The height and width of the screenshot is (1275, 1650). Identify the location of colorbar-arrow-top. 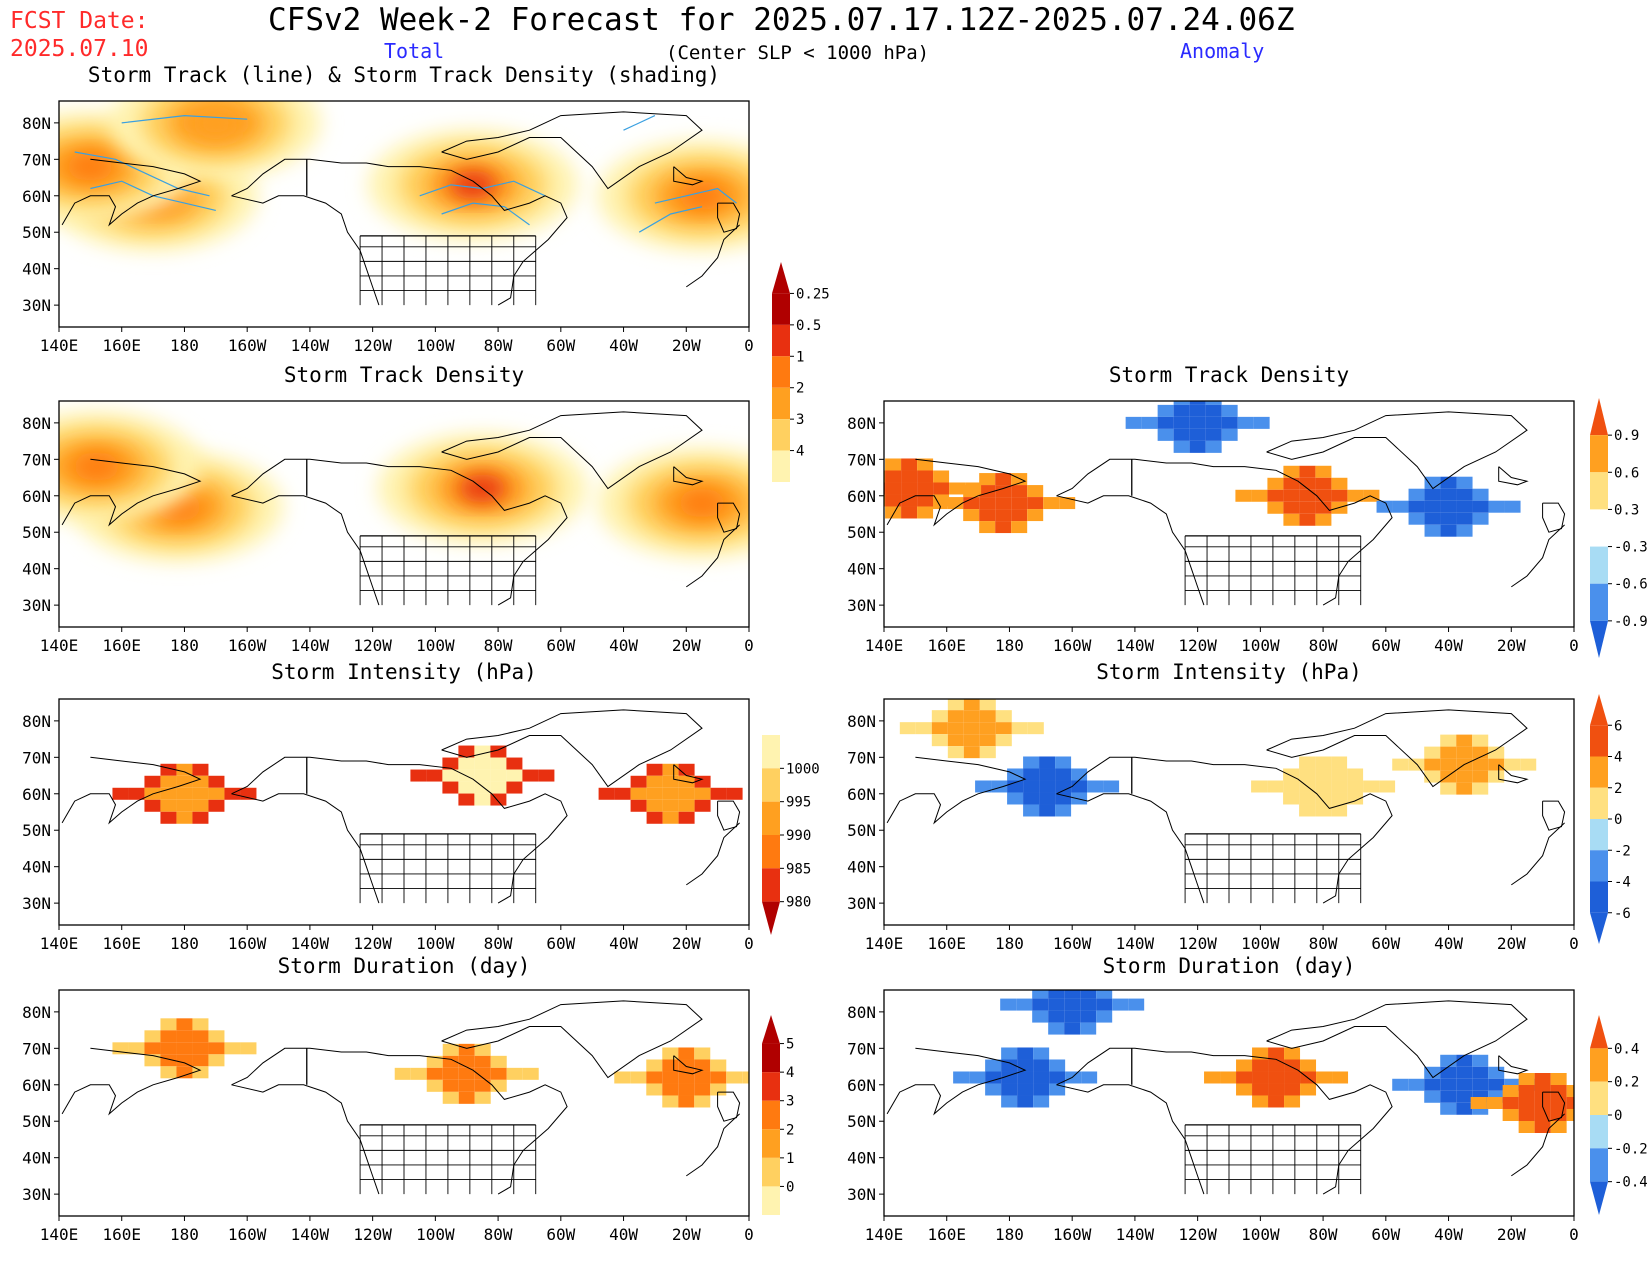
(1599, 1032).